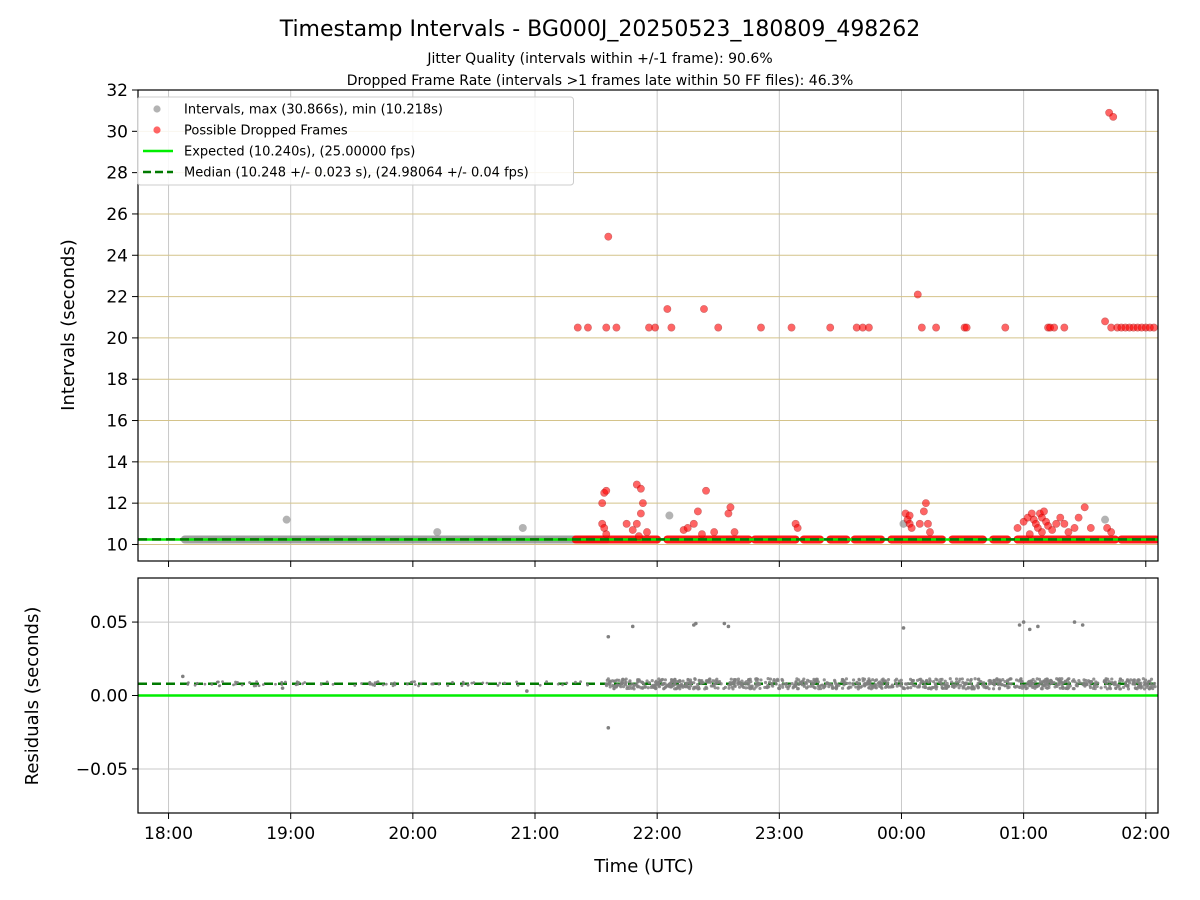 This screenshot has width=1200, height=900. Describe the element at coordinates (117, 545) in the screenshot. I see `y-tick-label: 10` at that location.